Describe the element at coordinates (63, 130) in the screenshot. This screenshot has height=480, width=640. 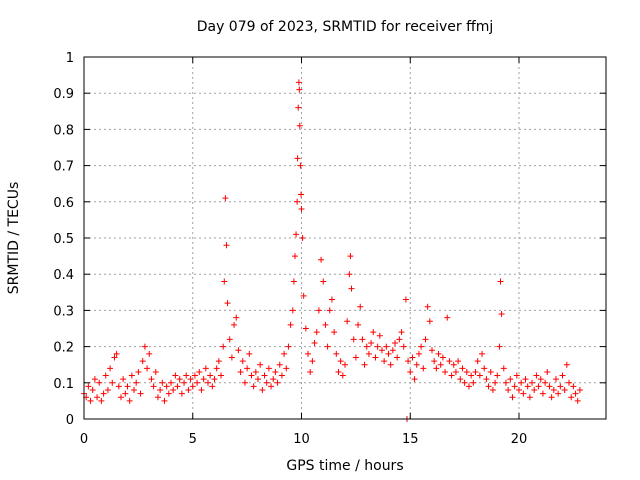
I see `y-tick-label: 0.8` at that location.